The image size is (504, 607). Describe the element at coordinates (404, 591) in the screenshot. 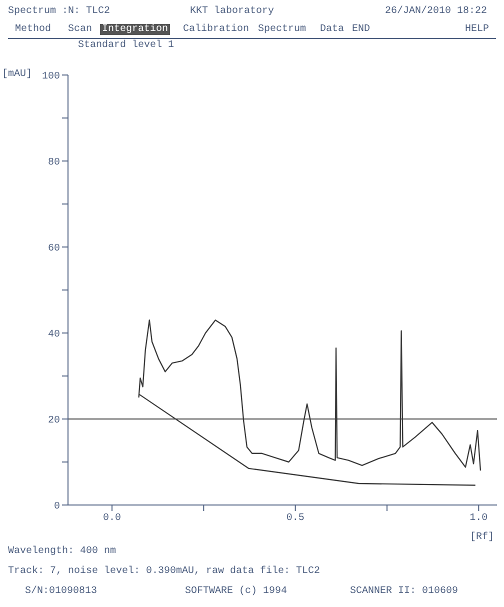

I see `text: SCANNER II: 010609` at that location.